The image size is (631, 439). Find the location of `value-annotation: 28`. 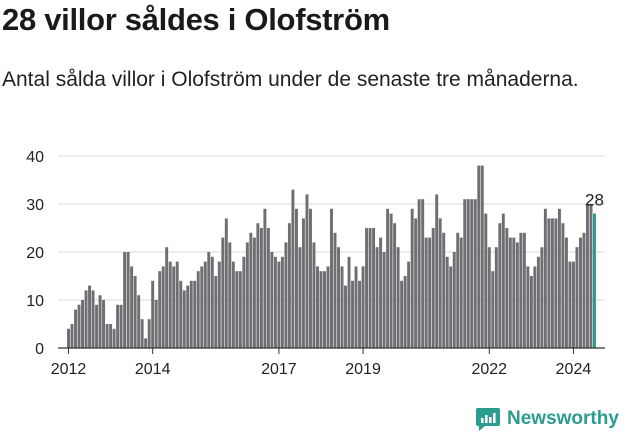

value-annotation: 28 is located at coordinates (594, 200).